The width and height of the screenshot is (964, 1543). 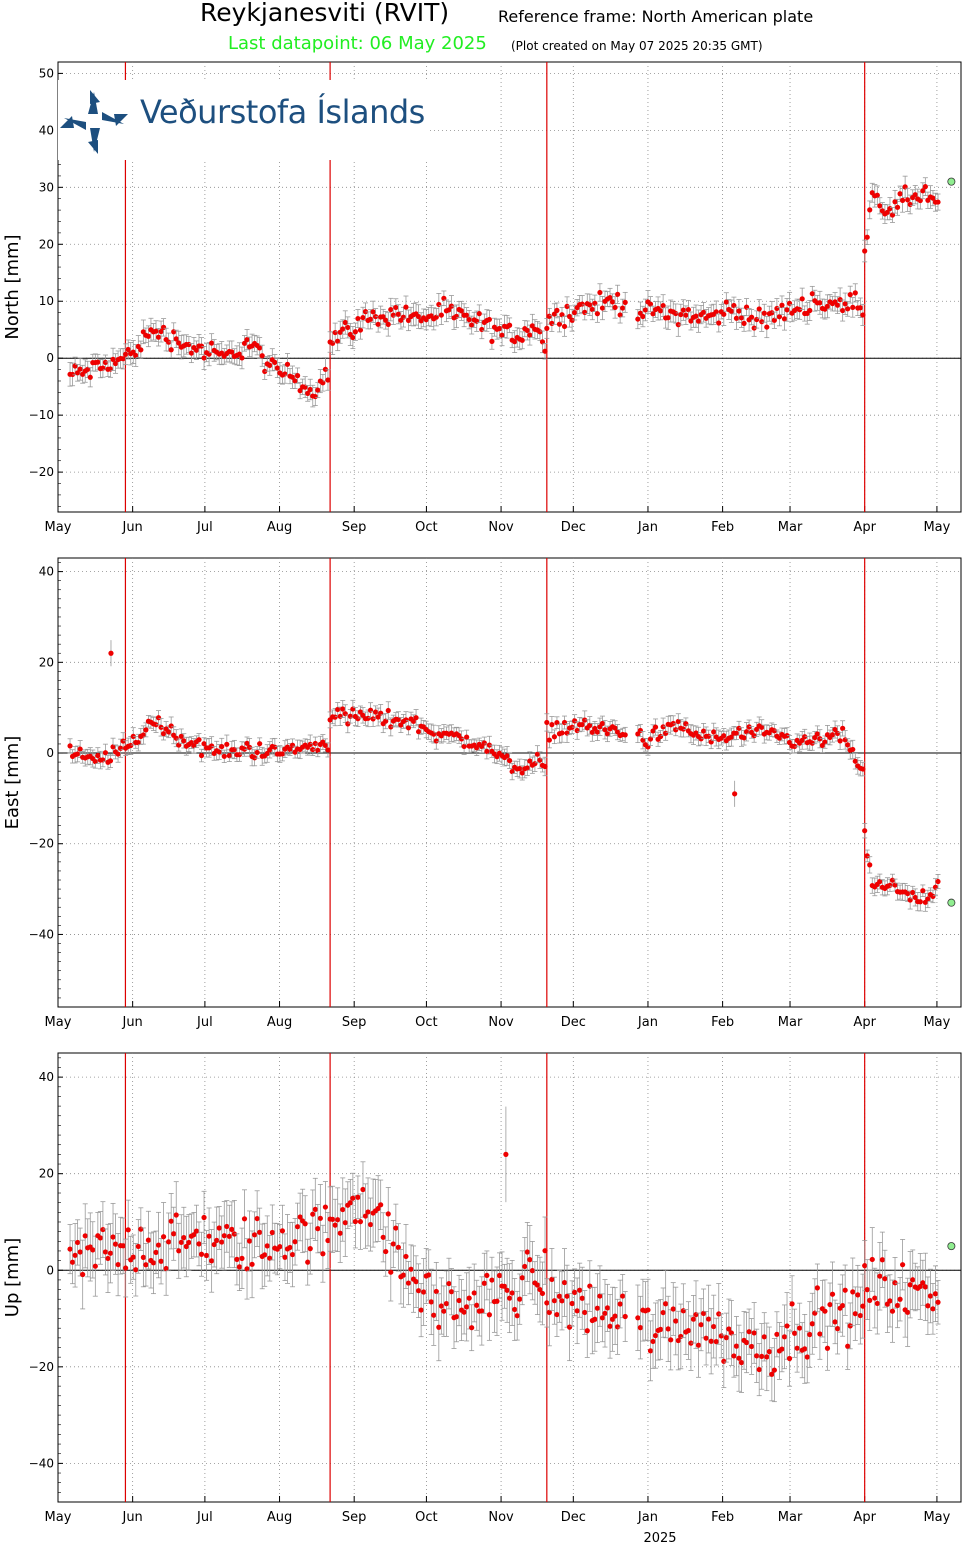 I want to click on x-tick-label: Aug, so click(x=279, y=527).